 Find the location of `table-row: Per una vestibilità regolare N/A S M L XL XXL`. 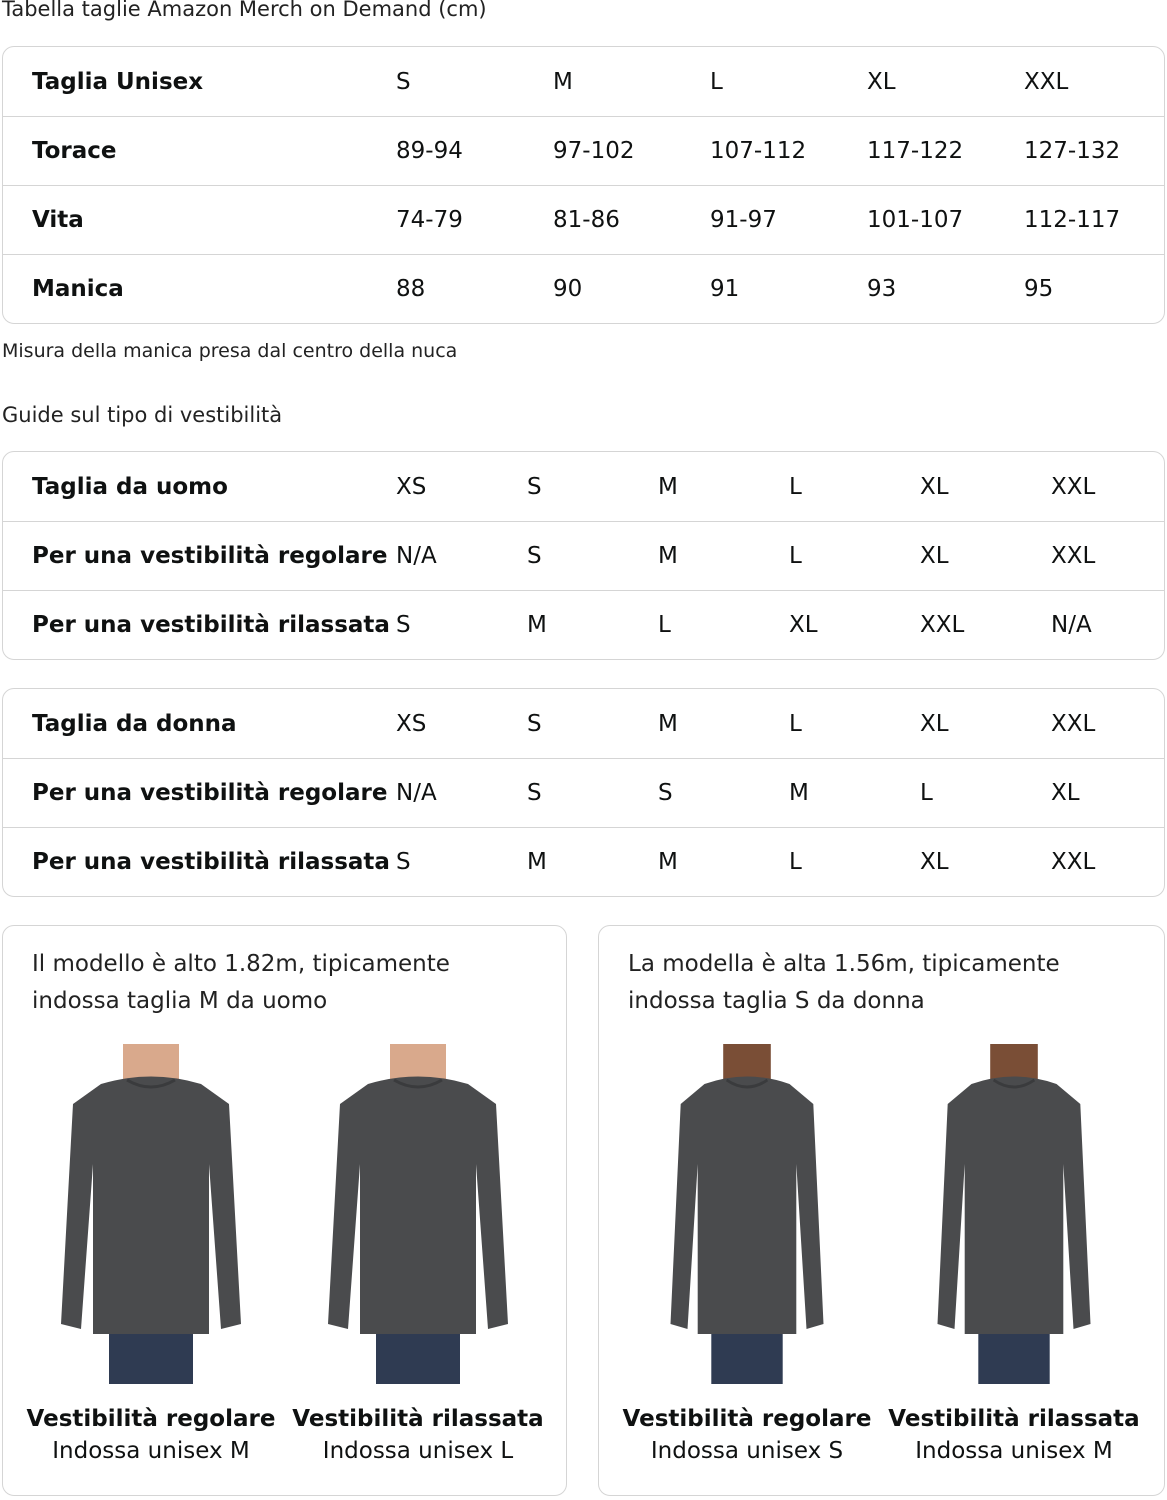

table-row: Per una vestibilità regolare N/A S M L XL XXL is located at coordinates (583, 555).